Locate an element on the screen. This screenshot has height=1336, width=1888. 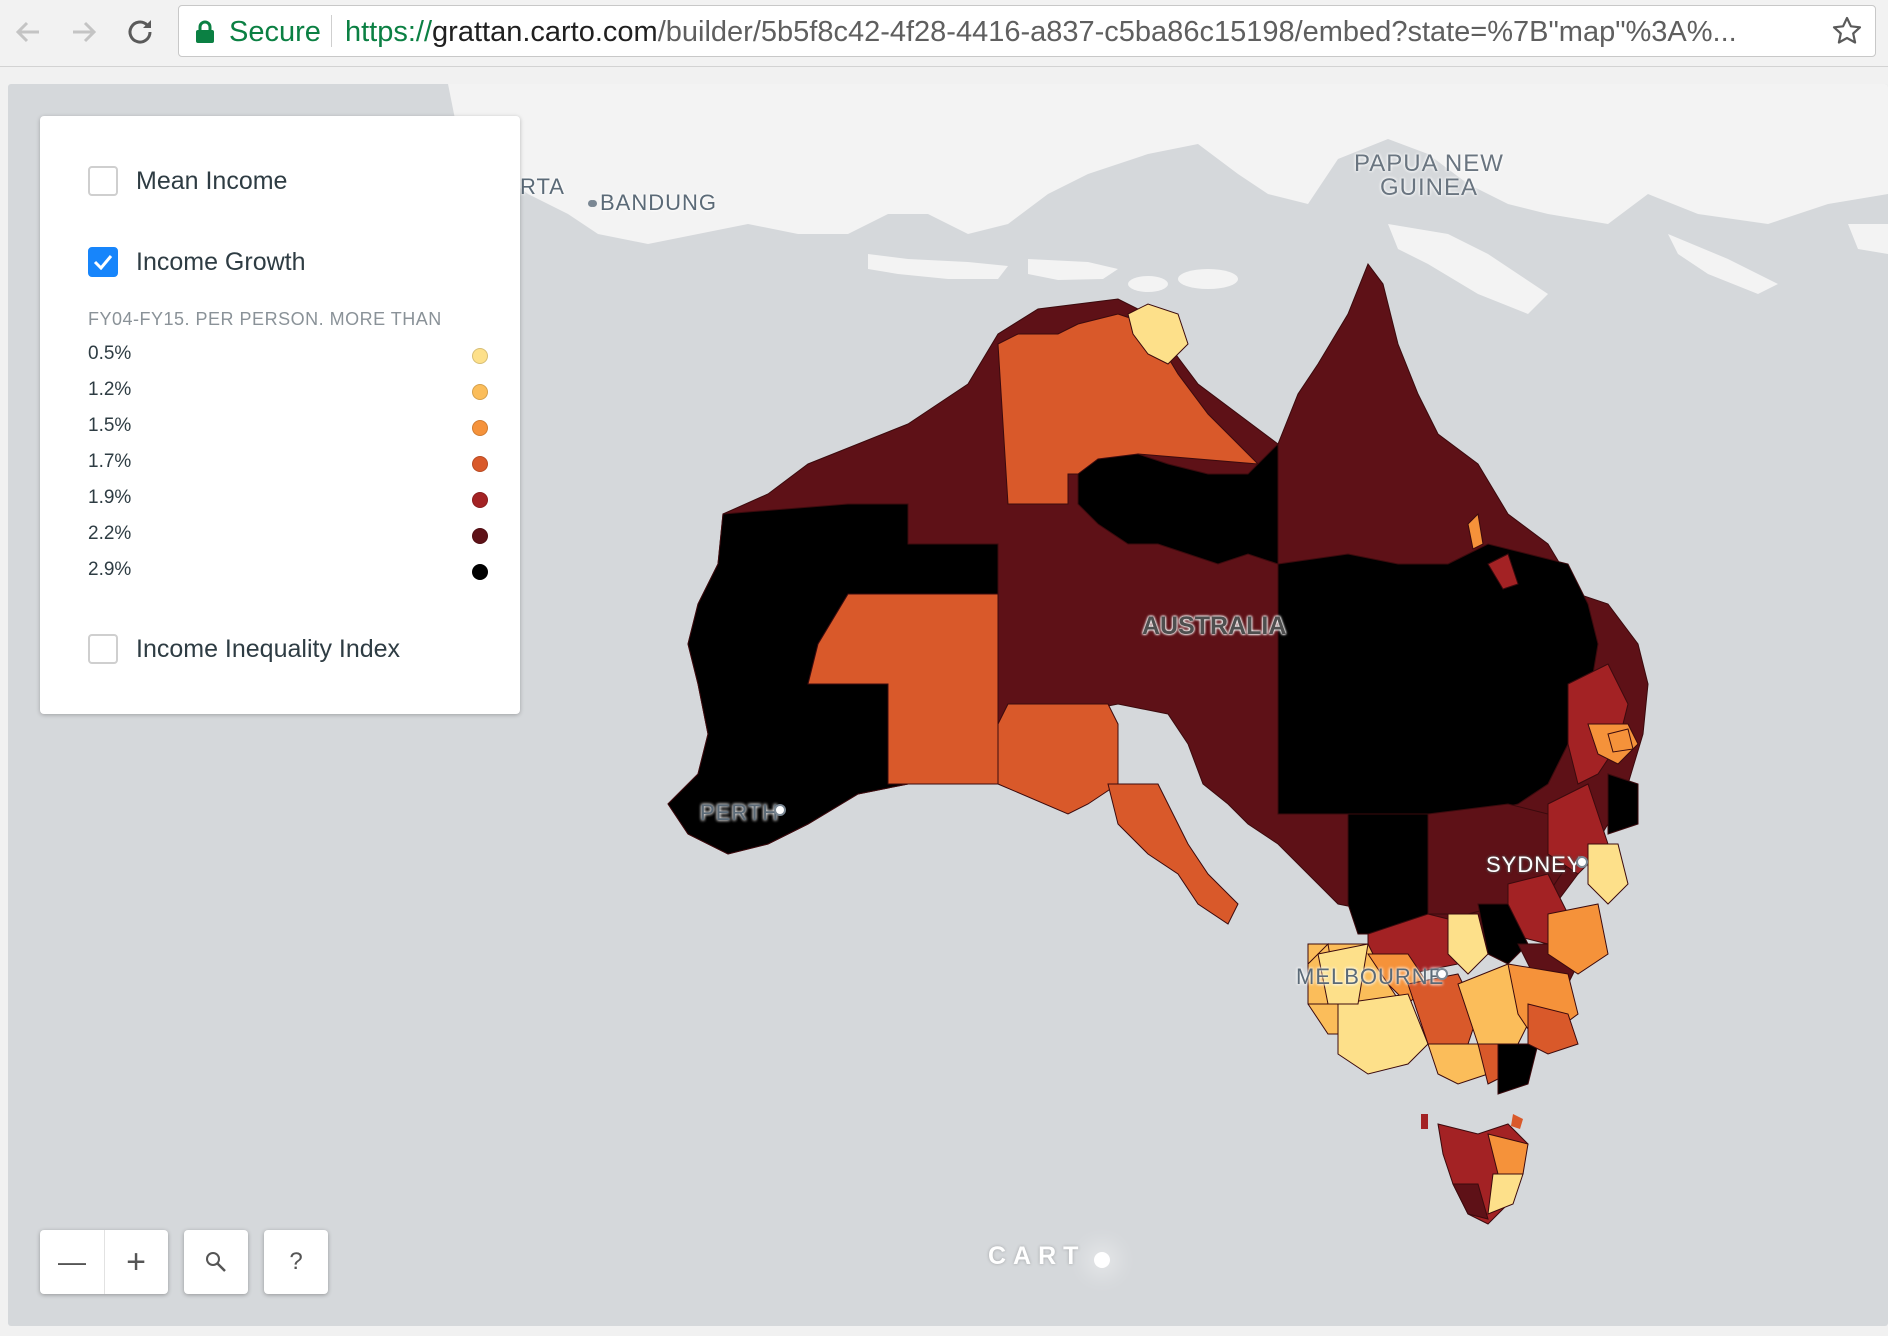
legend-value: 1.5% is located at coordinates (110, 425).